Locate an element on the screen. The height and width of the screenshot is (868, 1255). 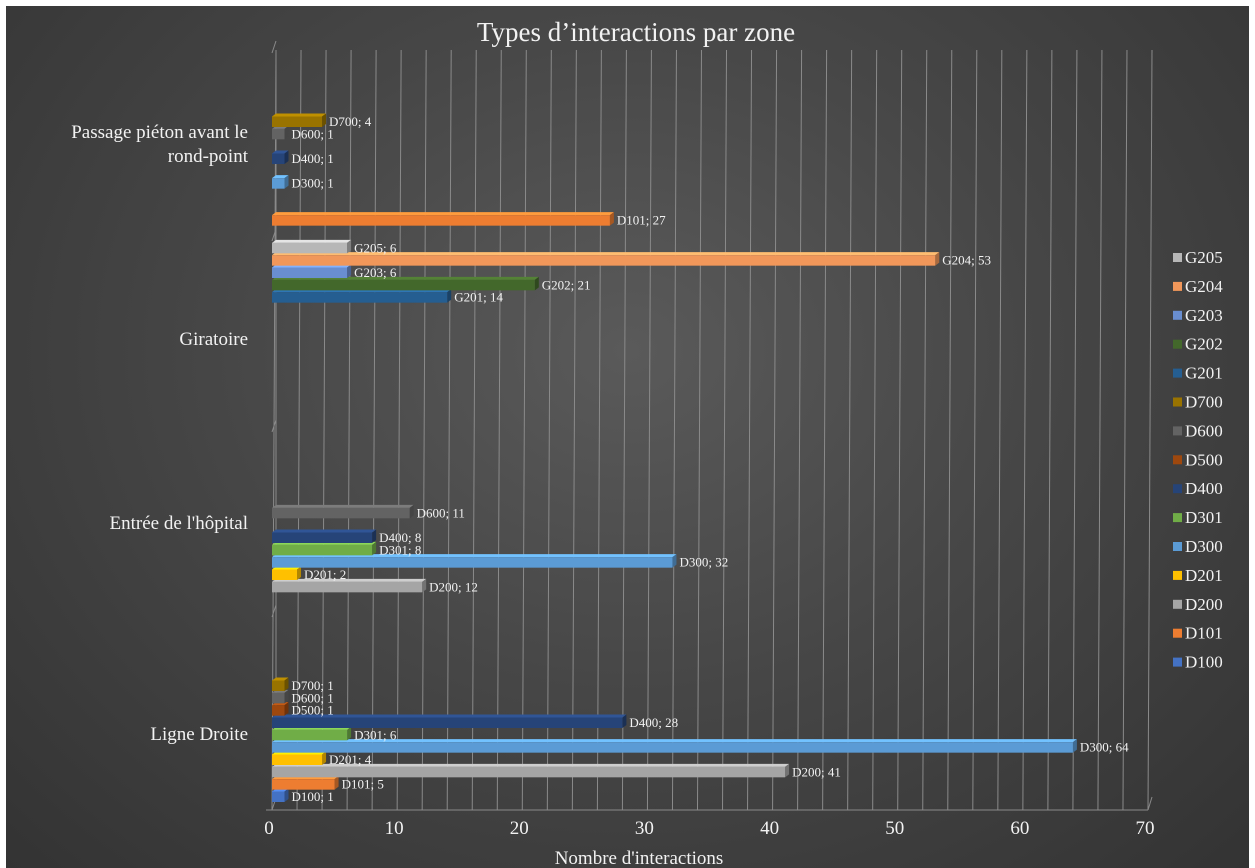
legend-label: D700 is located at coordinates (1204, 402).